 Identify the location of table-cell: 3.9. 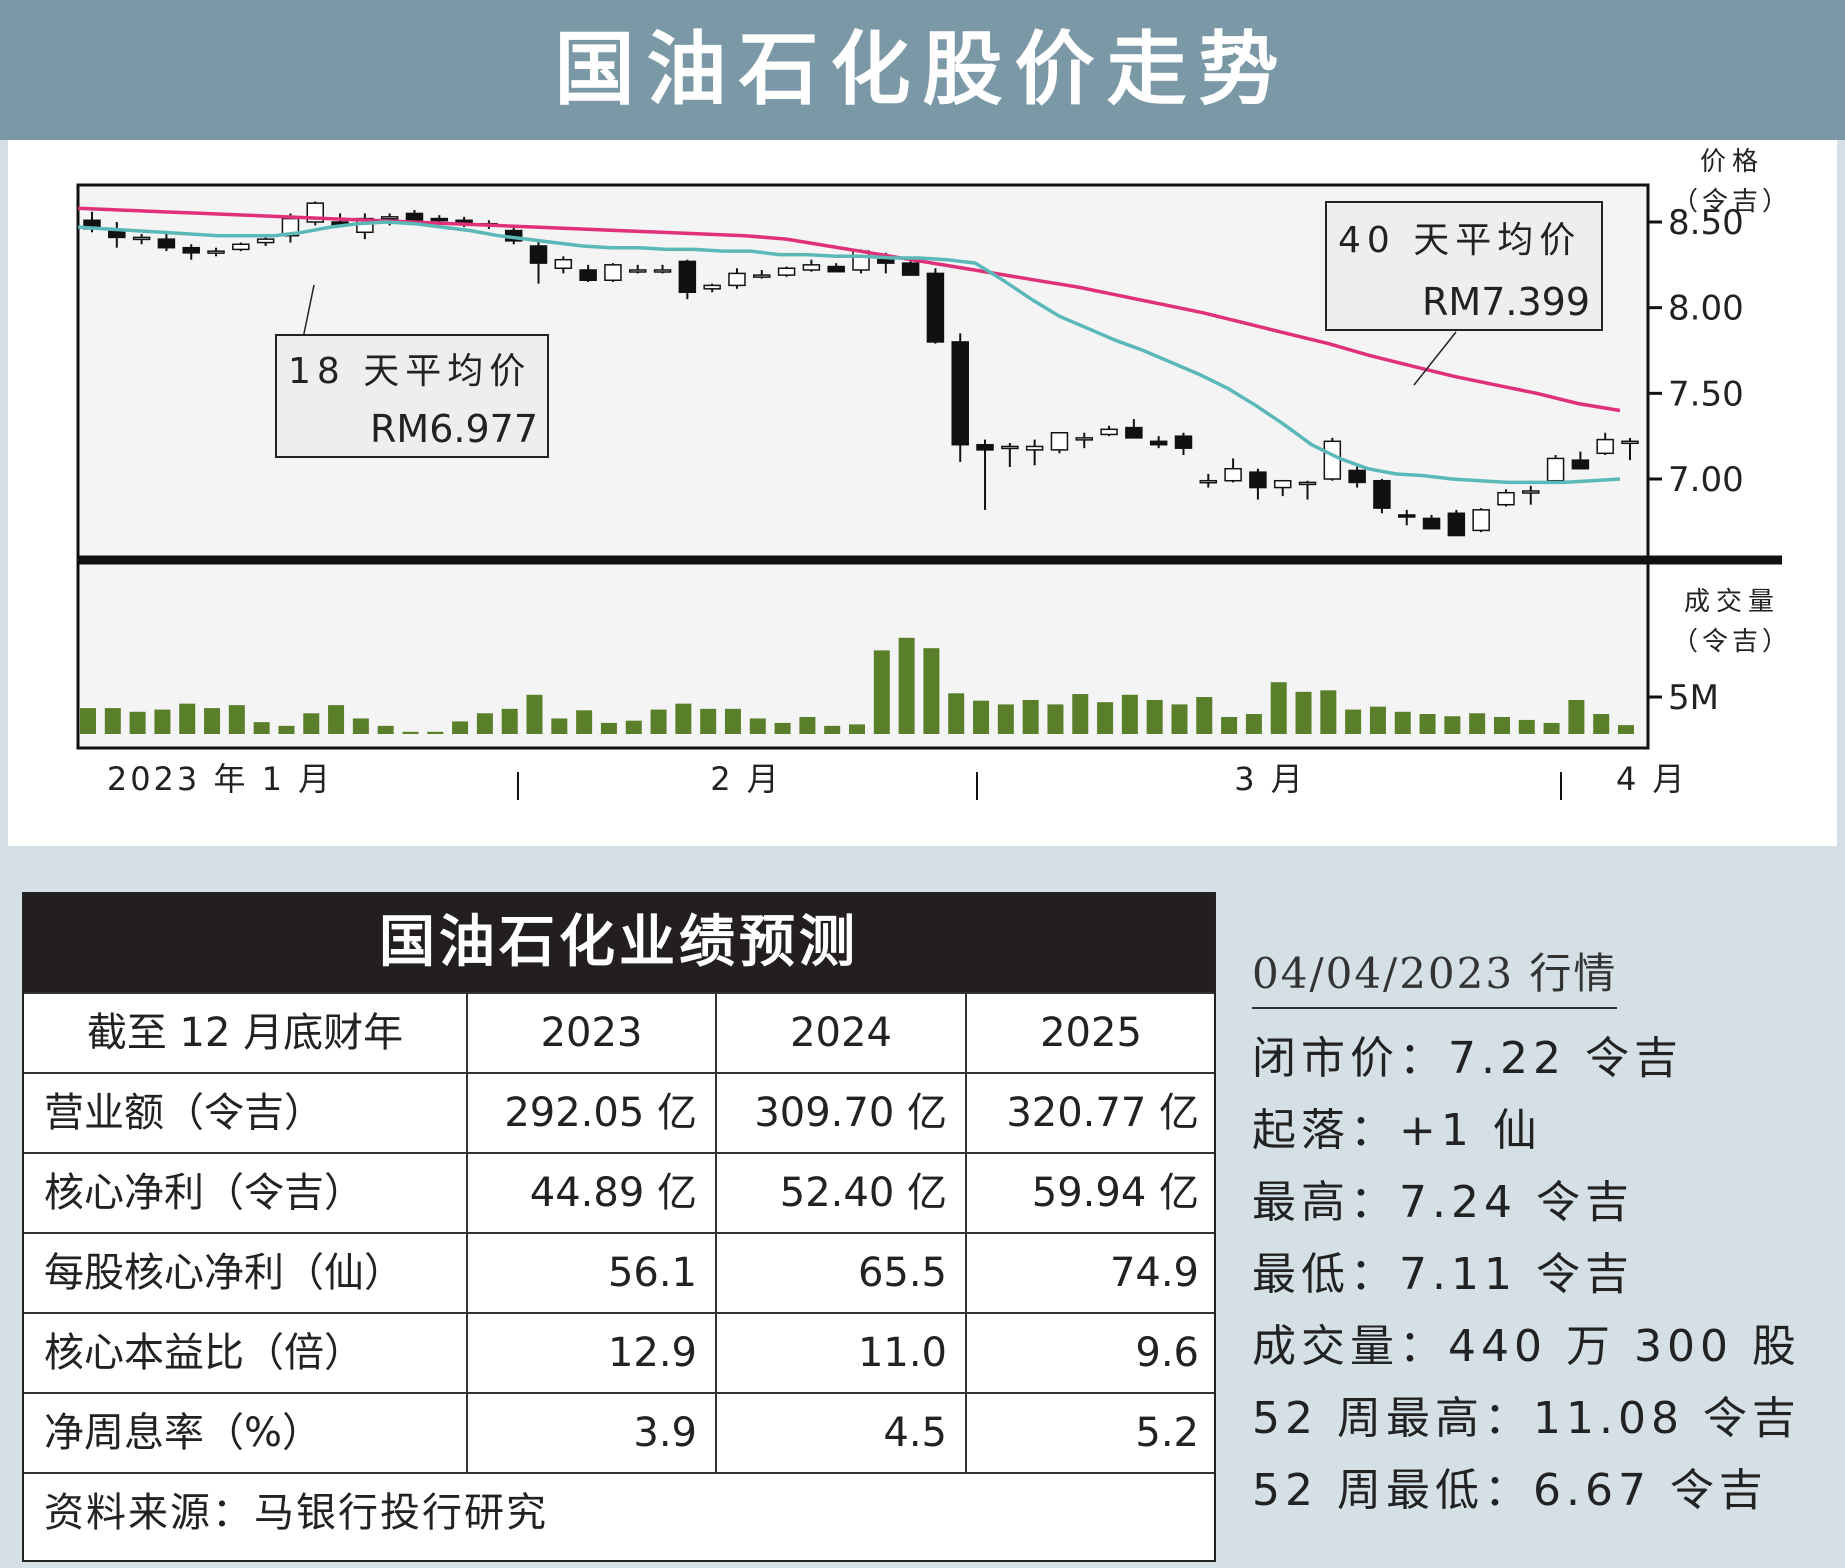
(592, 1433).